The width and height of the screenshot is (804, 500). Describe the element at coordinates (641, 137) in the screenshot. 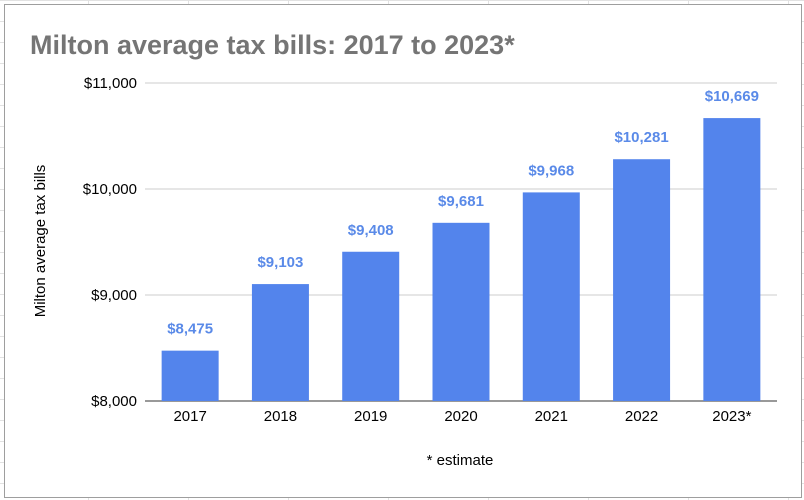

I see `data-label: $10,281` at that location.